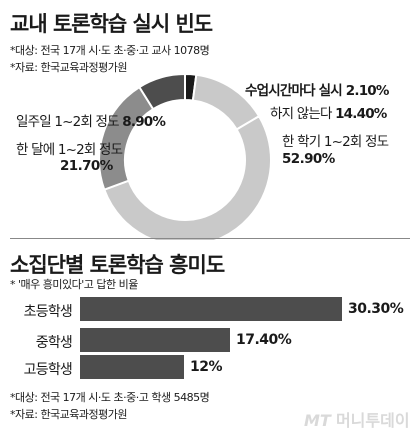 The width and height of the screenshot is (420, 438). I want to click on slice-value-semester: 52.90%, so click(308, 159).